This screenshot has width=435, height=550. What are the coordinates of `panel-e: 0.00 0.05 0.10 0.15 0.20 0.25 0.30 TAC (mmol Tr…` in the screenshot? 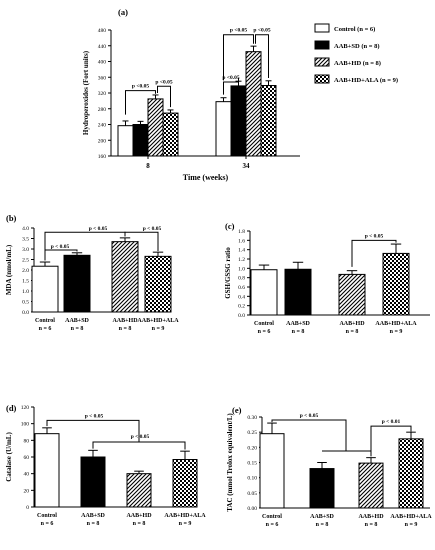 It's located at (329, 466).